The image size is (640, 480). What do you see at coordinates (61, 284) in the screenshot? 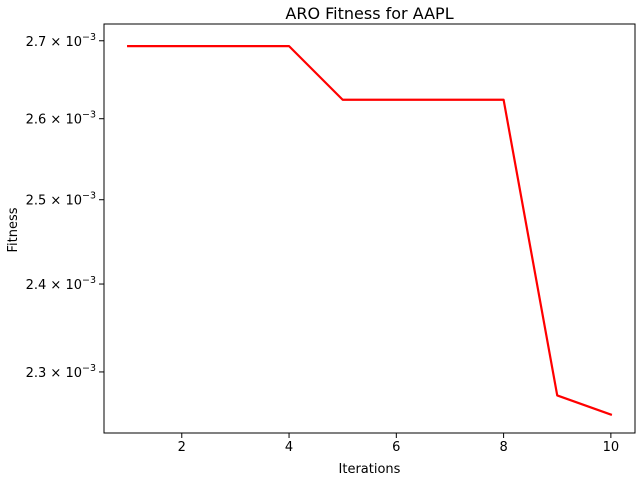
I see `y-tick-label: 2.4 × 10⁻³` at bounding box center [61, 284].